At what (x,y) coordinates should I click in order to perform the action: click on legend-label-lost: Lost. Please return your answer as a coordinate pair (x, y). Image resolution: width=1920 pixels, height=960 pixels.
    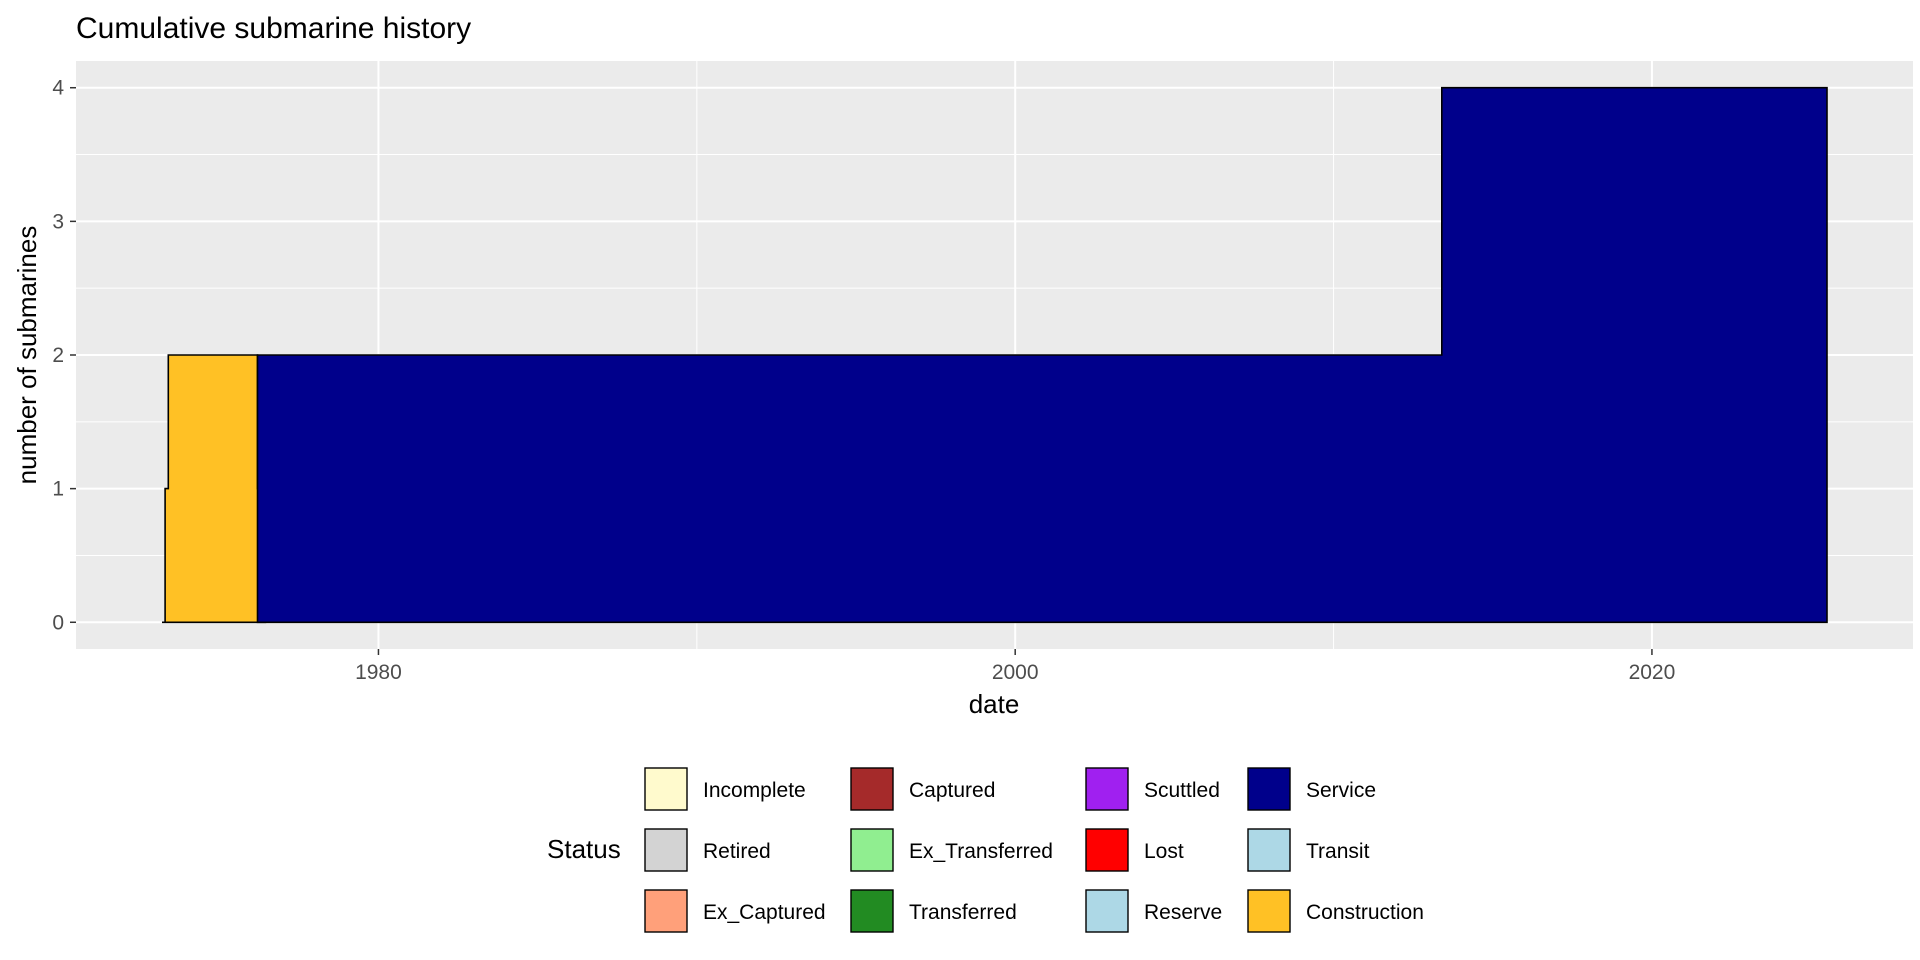
    Looking at the image, I should click on (1164, 851).